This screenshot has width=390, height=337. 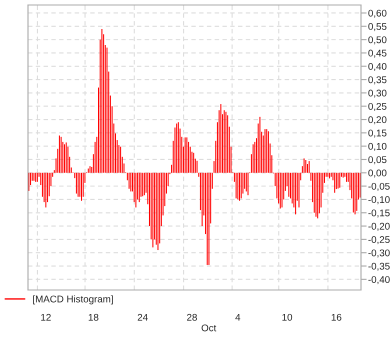 What do you see at coordinates (93, 317) in the screenshot?
I see `x-tick-label: 18` at bounding box center [93, 317].